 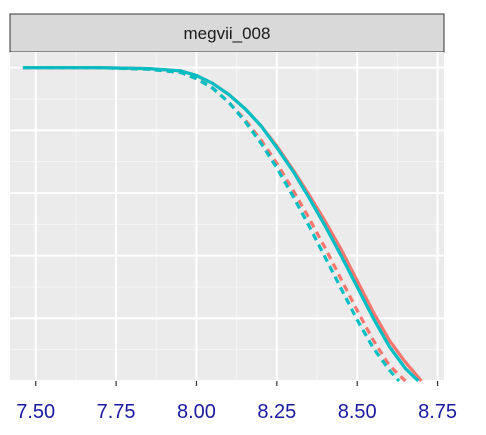 I want to click on facet-strip-label: megvii_008, so click(x=227, y=33).